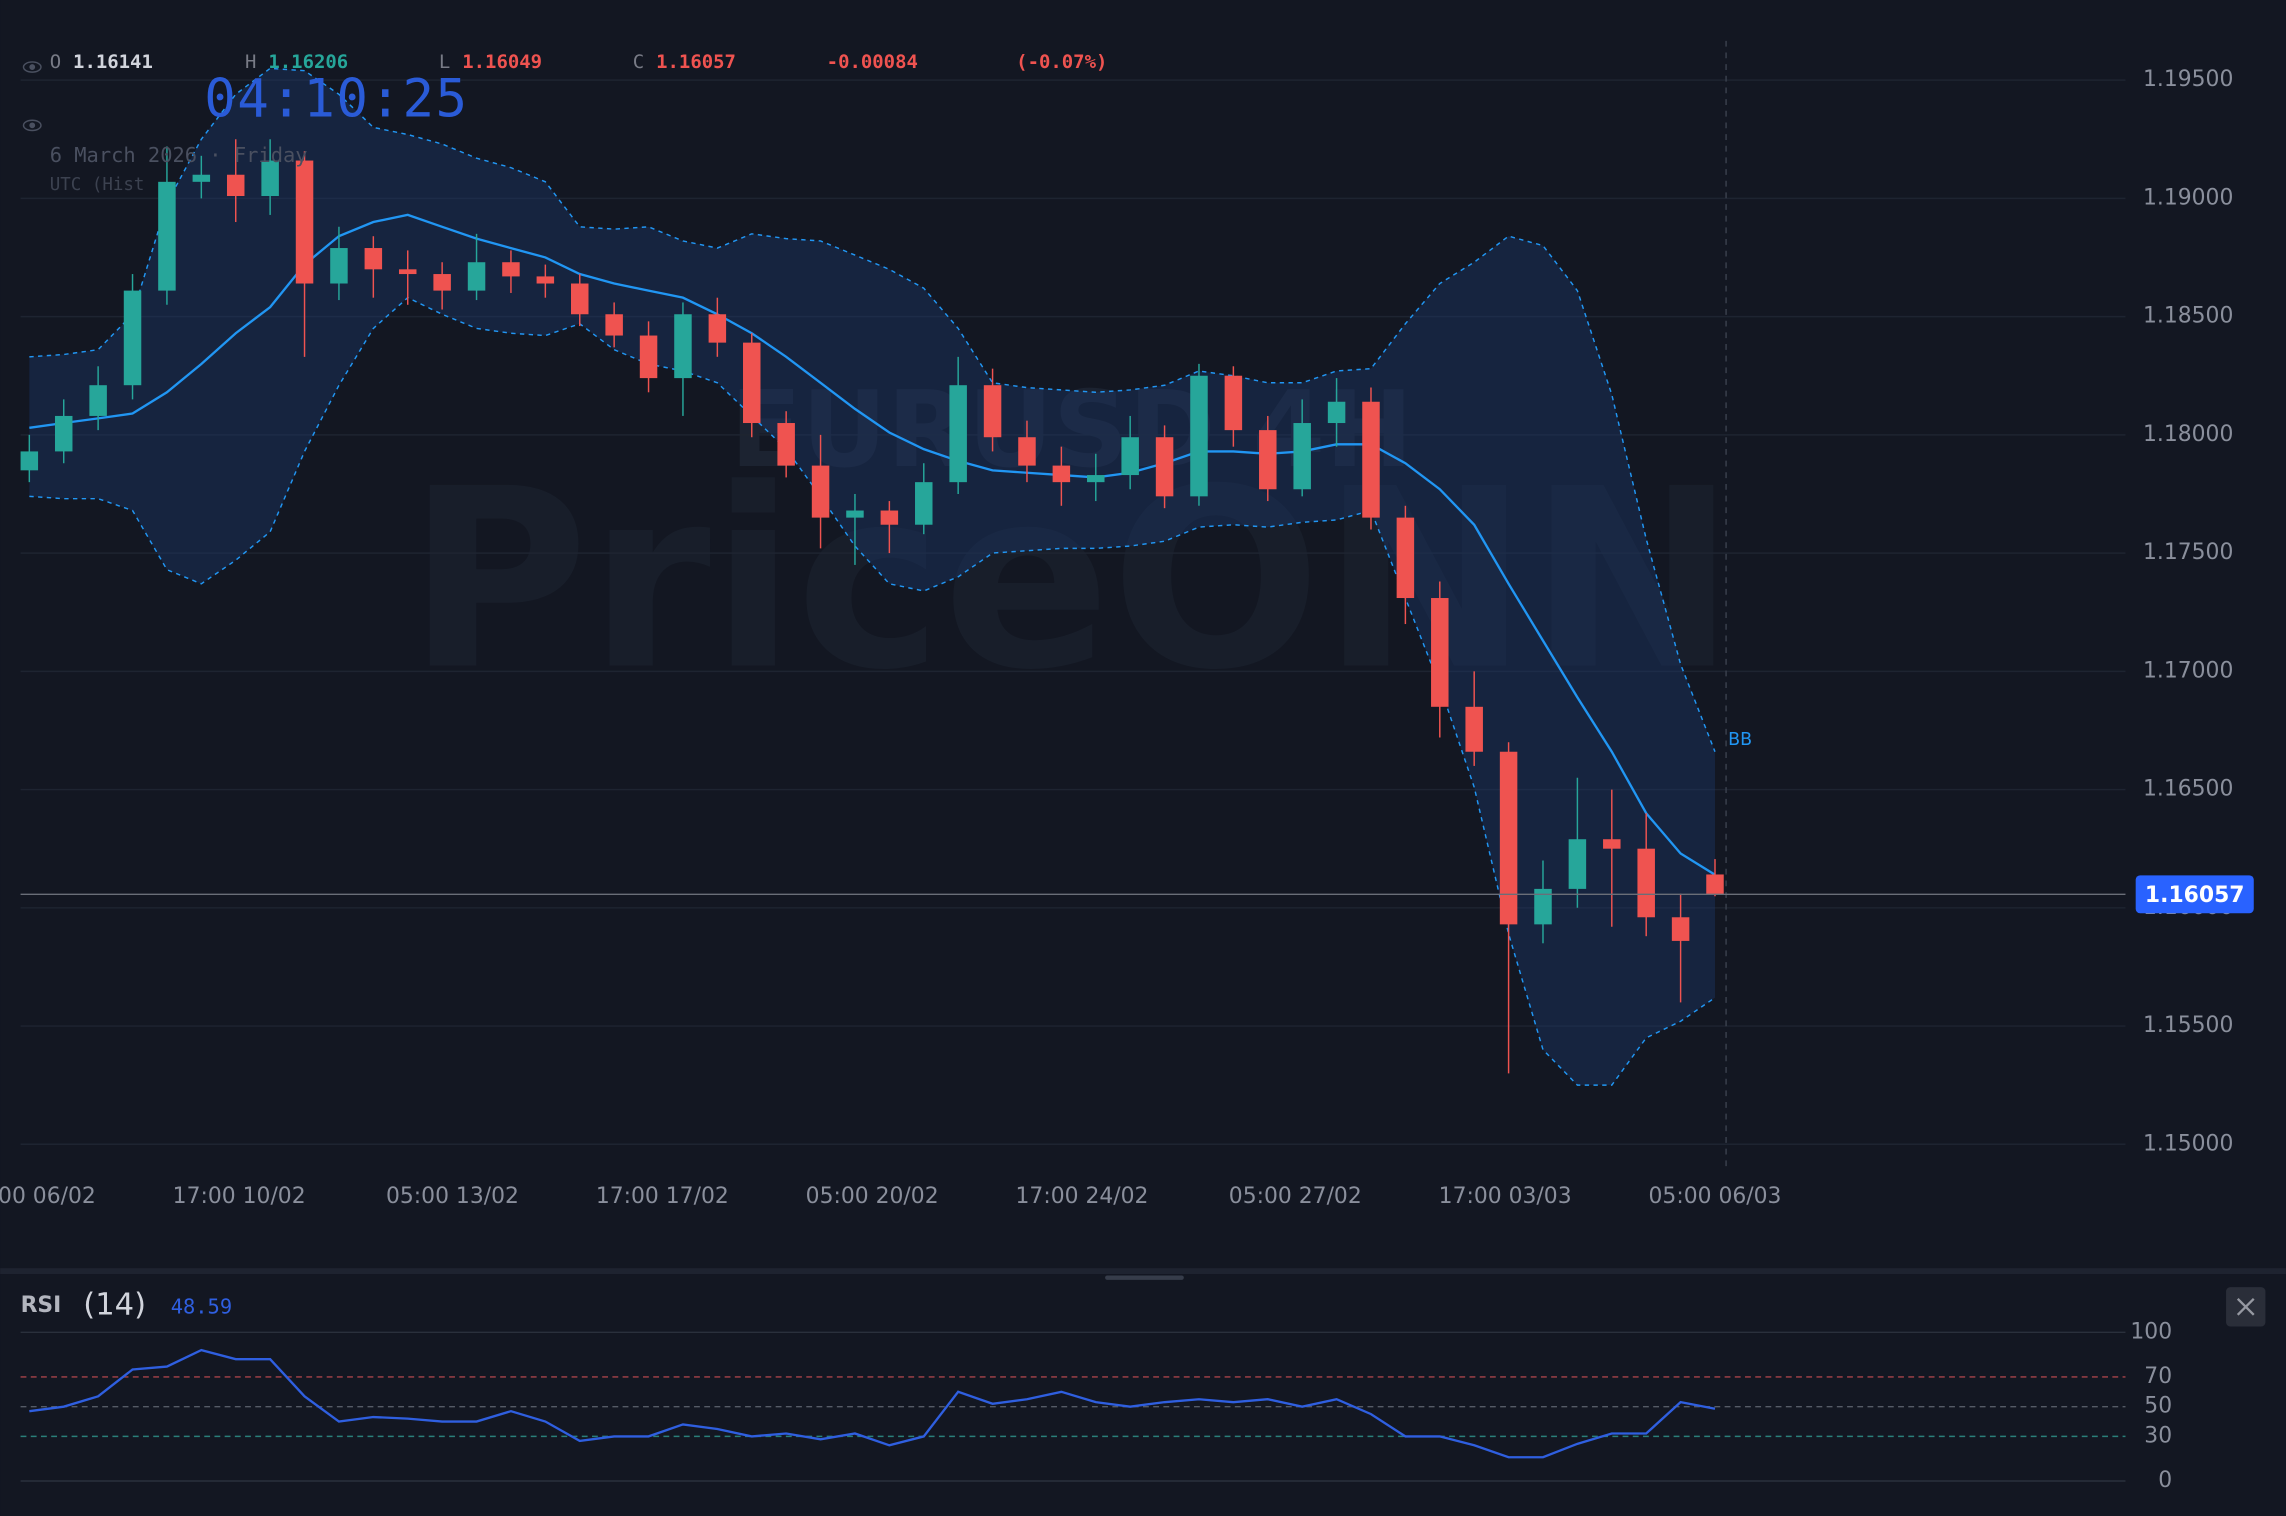 This screenshot has width=2286, height=1516. I want to click on close-button, so click(2246, 1307).